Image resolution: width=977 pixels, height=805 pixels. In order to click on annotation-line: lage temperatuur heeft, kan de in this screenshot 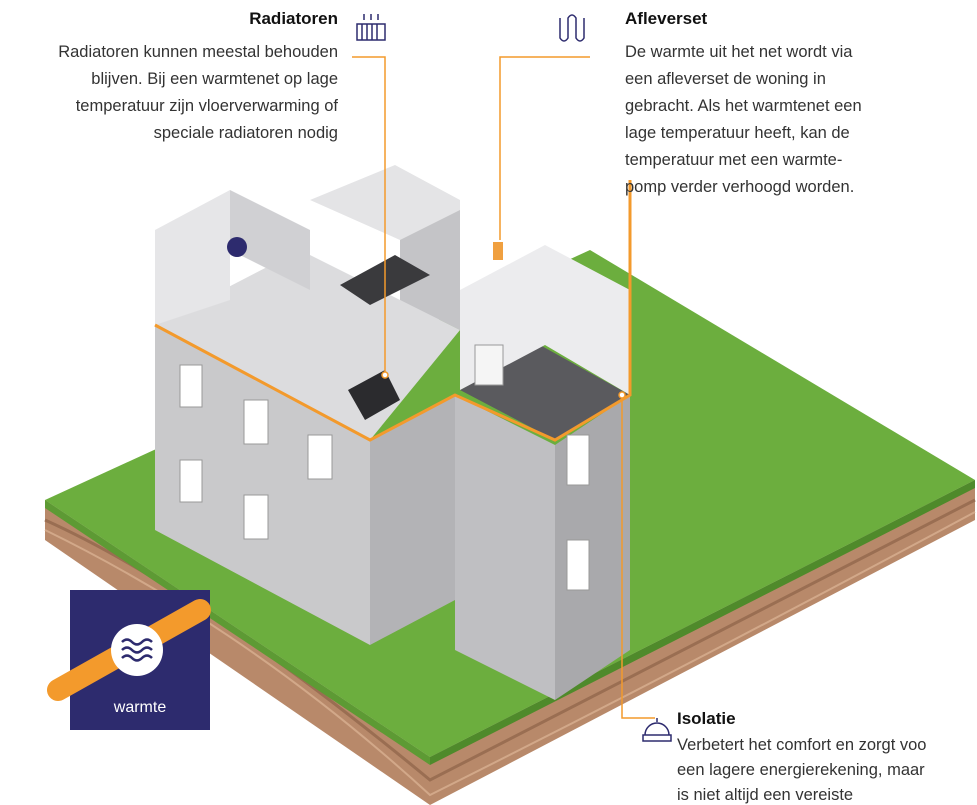, I will do `click(737, 133)`.